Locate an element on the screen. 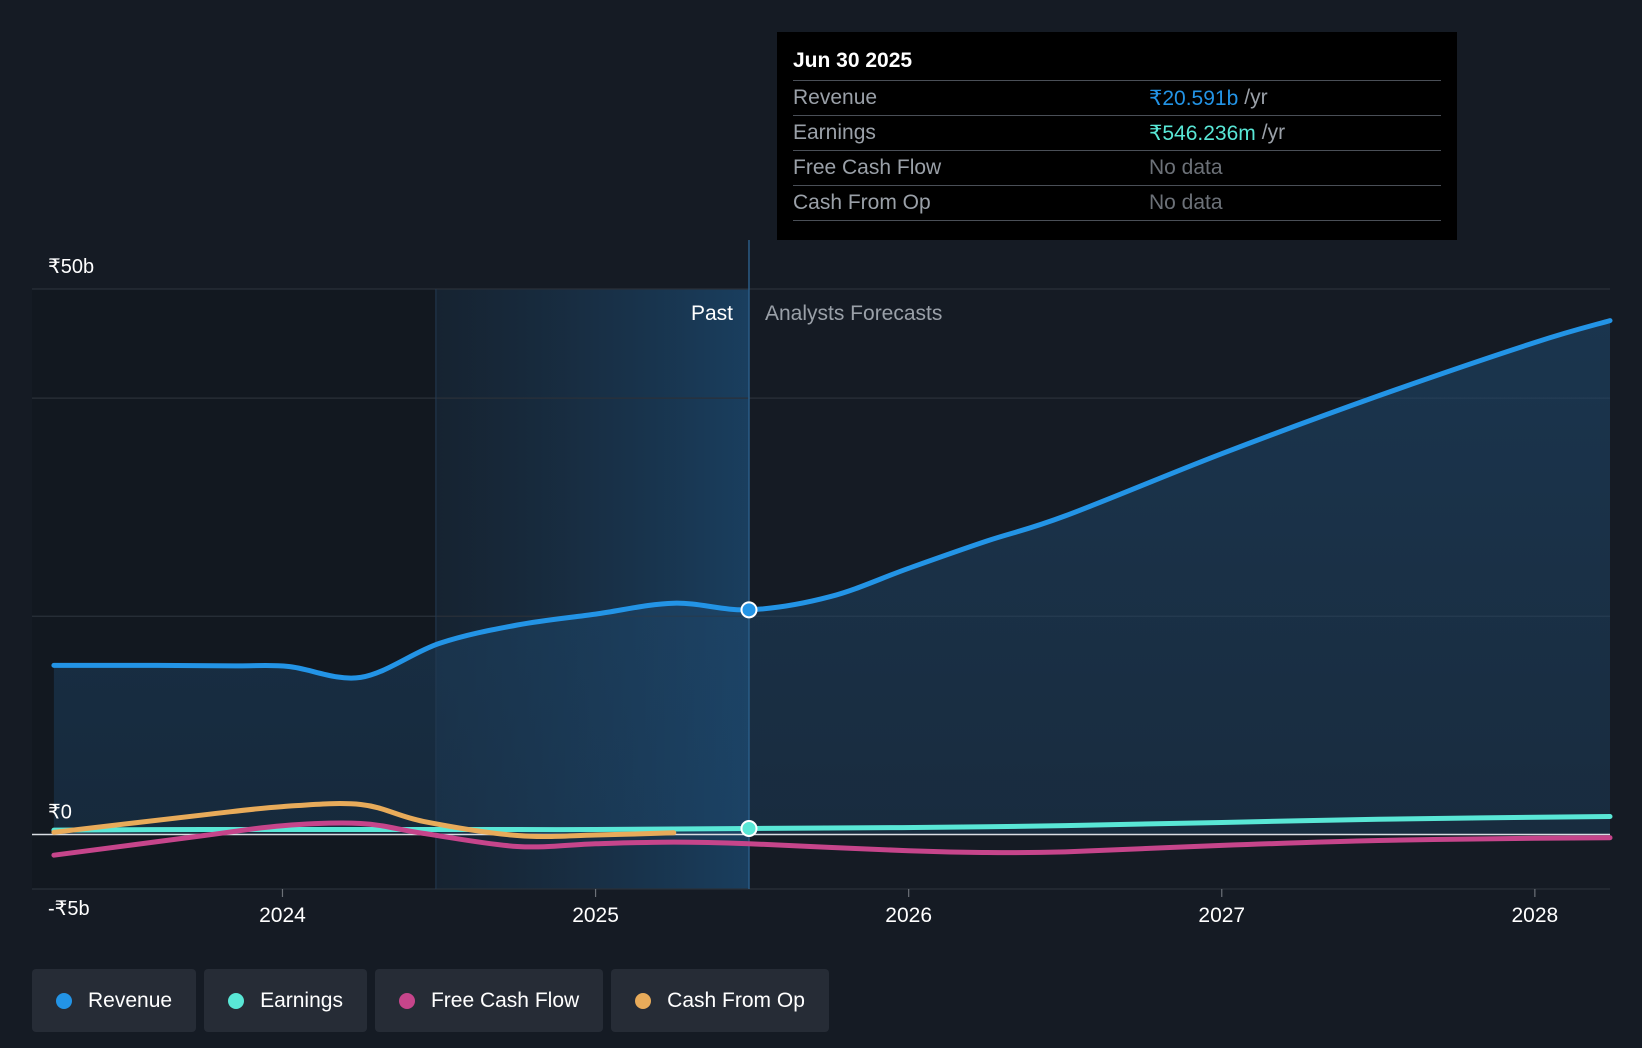  free-cash-flow-line is located at coordinates (832, 839).